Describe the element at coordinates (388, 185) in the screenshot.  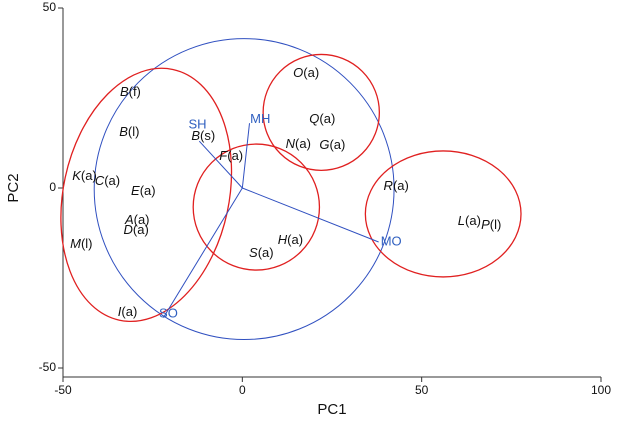
I see `point-letter: R` at that location.